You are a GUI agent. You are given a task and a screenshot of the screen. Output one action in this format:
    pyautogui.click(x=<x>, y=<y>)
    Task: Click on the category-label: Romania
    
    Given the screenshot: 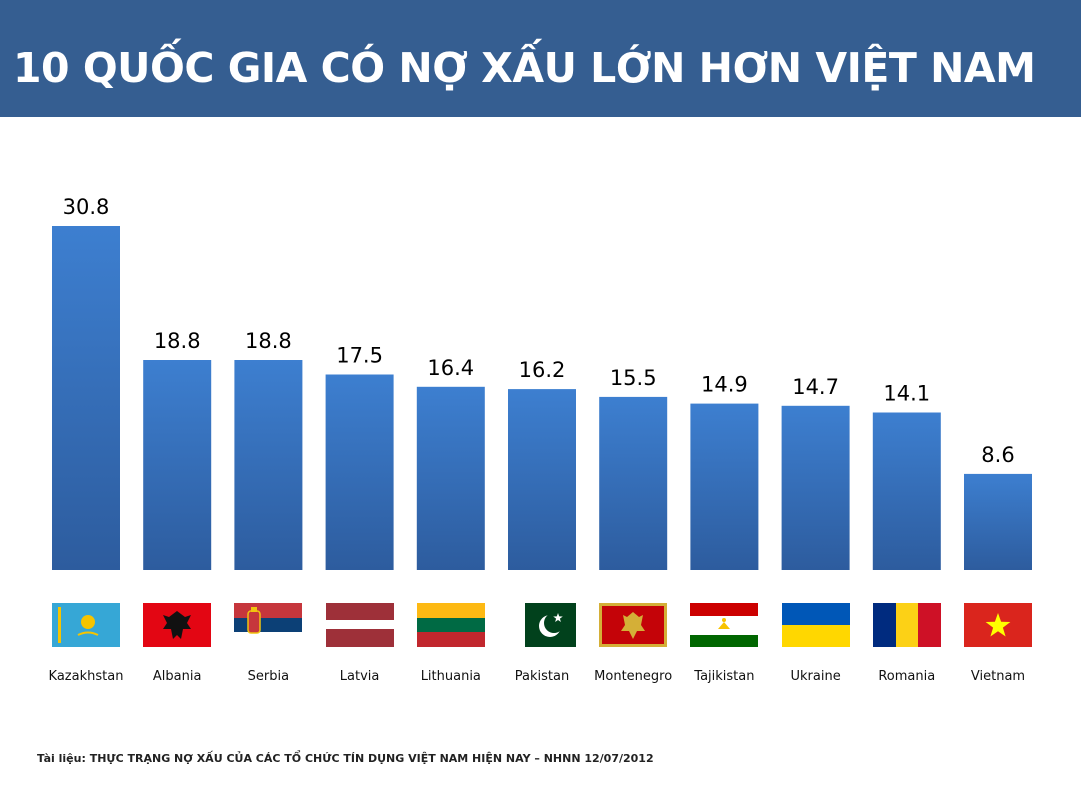 What is the action you would take?
    pyautogui.click(x=907, y=676)
    